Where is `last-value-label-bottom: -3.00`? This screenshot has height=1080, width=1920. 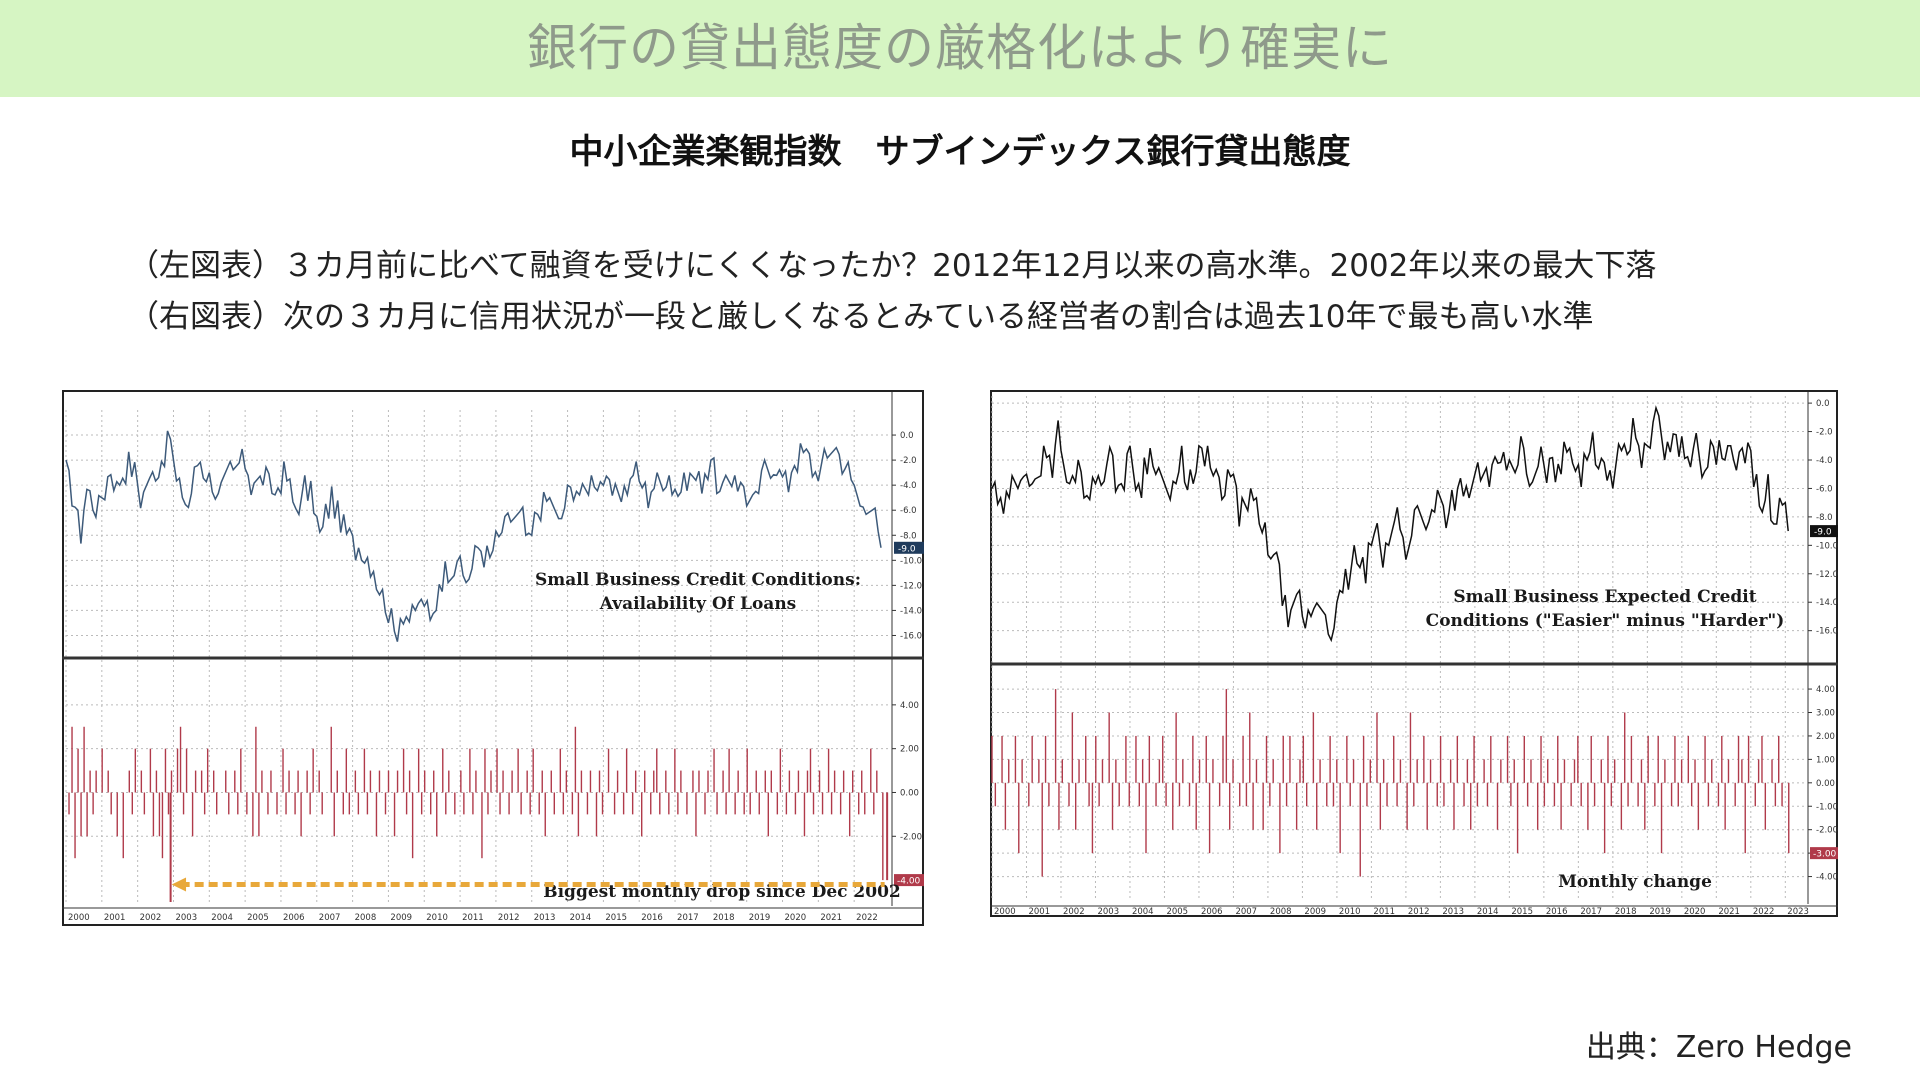 last-value-label-bottom: -3.00 is located at coordinates (1825, 855).